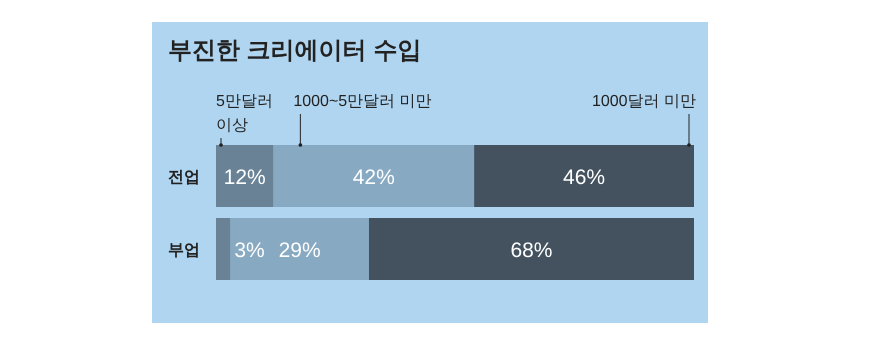 Image resolution: width=891 pixels, height=339 pixels. What do you see at coordinates (362, 101) in the screenshot?
I see `text: 1000~5만달러 미만` at bounding box center [362, 101].